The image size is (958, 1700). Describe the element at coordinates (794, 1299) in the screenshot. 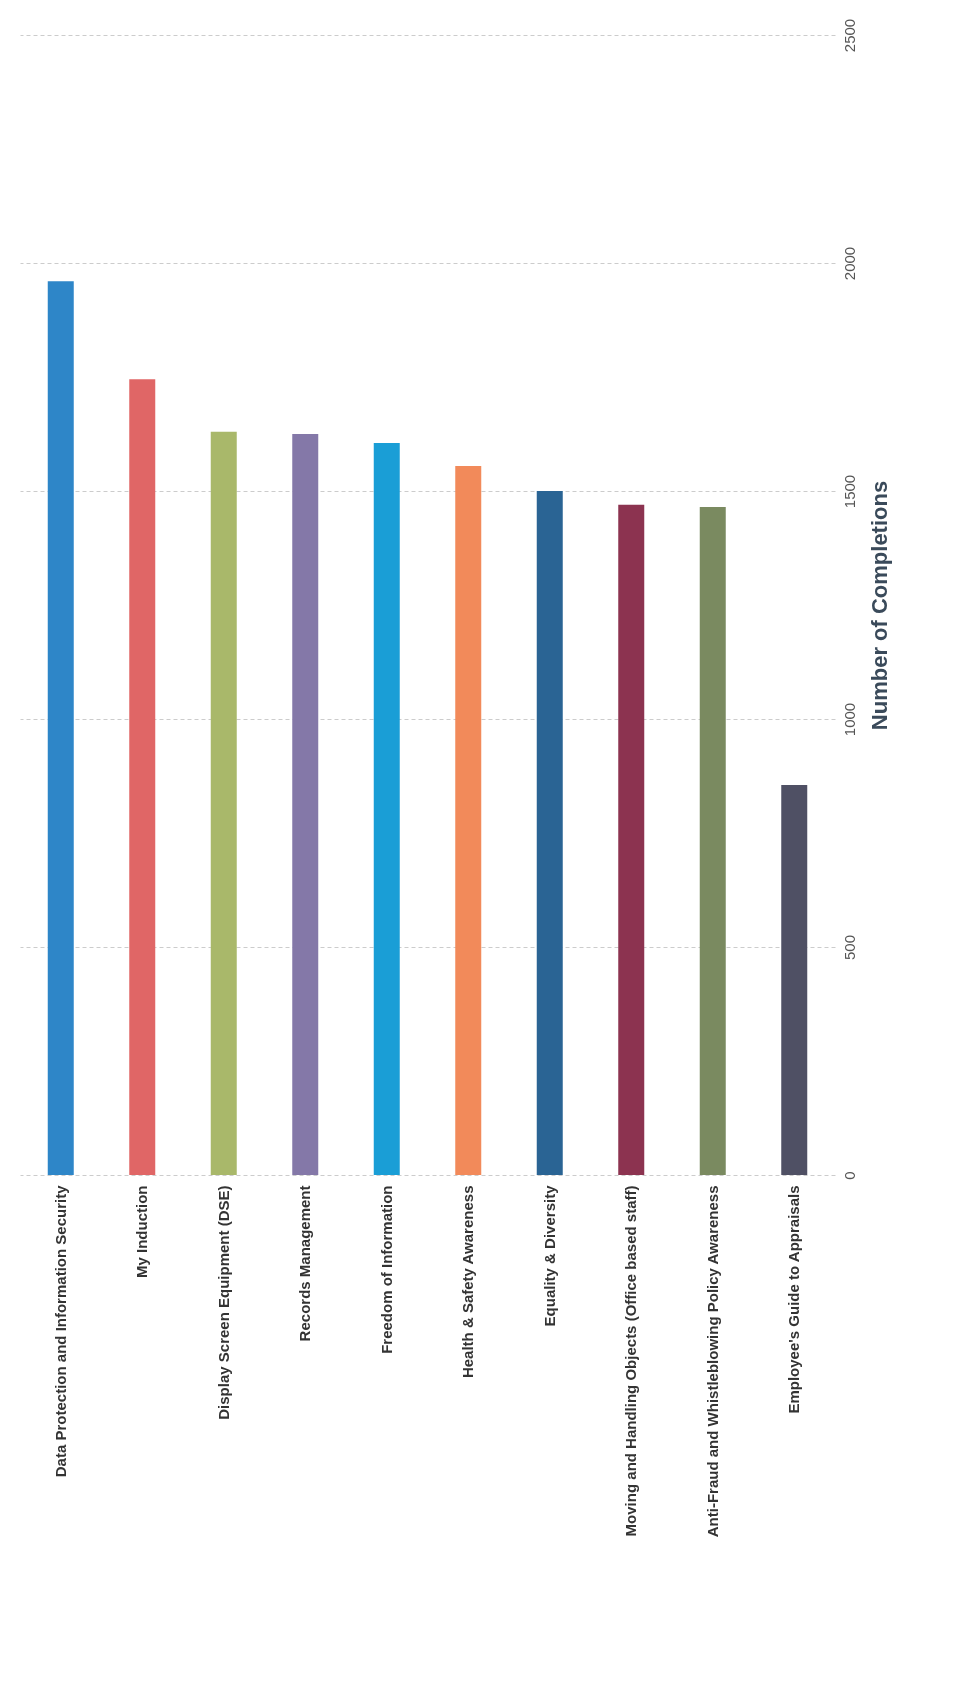

I see `x-tick-label: Employee's Guide to Appraisals` at that location.